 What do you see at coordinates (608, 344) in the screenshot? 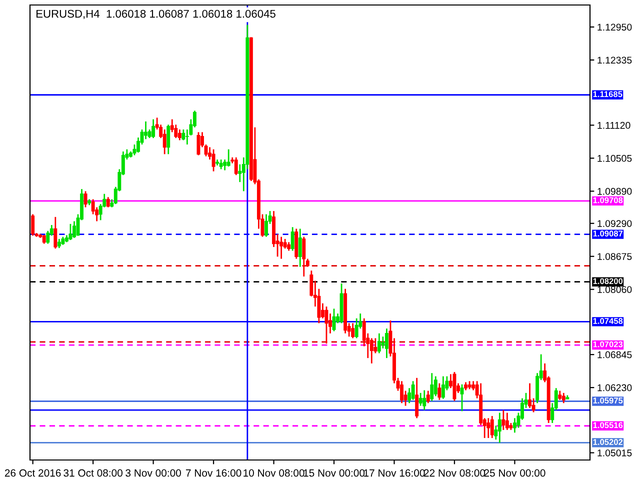
I see `ref-line-label: 1.07023` at bounding box center [608, 344].